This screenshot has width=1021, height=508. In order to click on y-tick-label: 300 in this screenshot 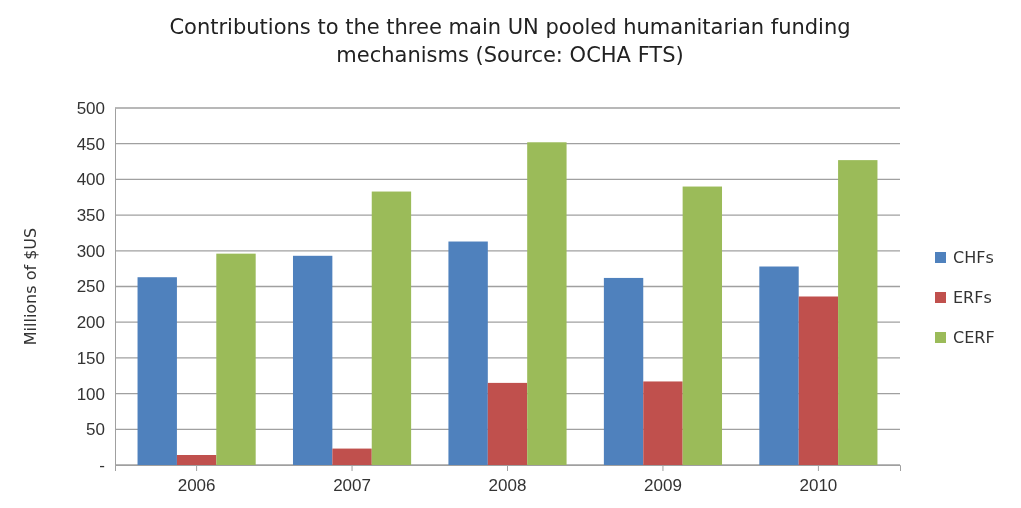, I will do `click(90, 251)`.